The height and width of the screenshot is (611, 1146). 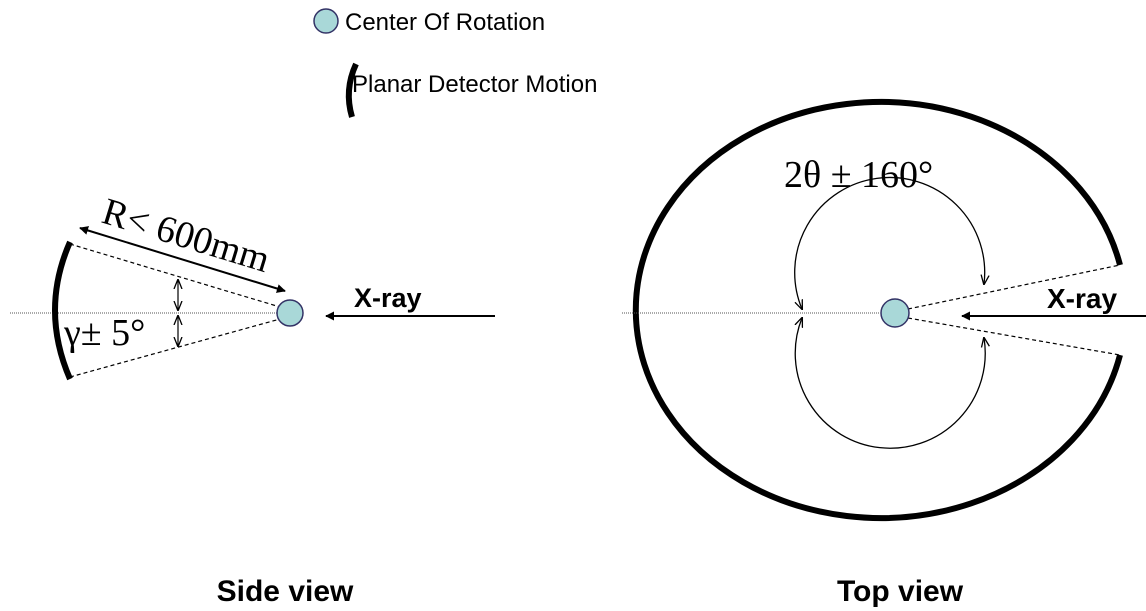 What do you see at coordinates (858, 175) in the screenshot?
I see `angle-label: 2θ ± 160°` at bounding box center [858, 175].